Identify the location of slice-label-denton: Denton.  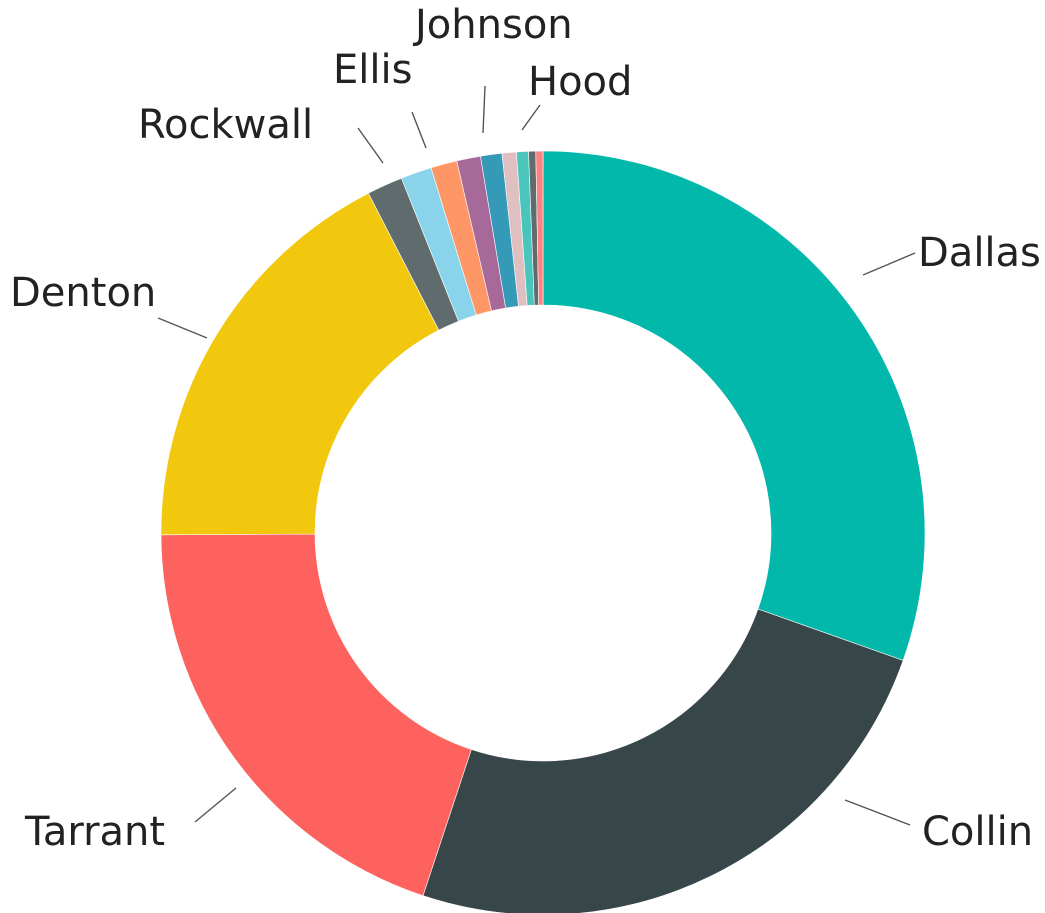
(83, 293).